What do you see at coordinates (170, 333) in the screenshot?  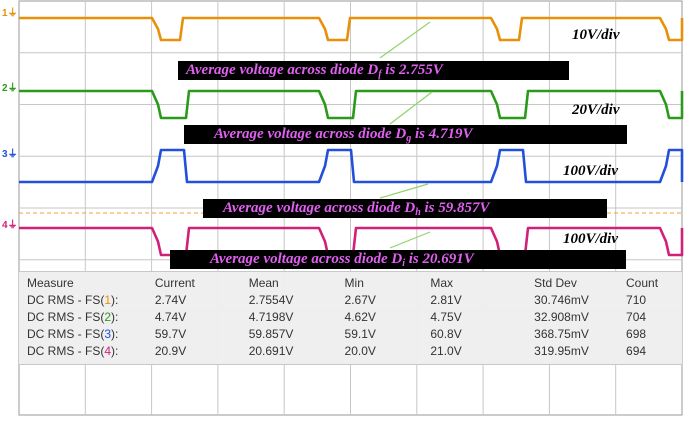 I see `measure-current: 59.7V` at bounding box center [170, 333].